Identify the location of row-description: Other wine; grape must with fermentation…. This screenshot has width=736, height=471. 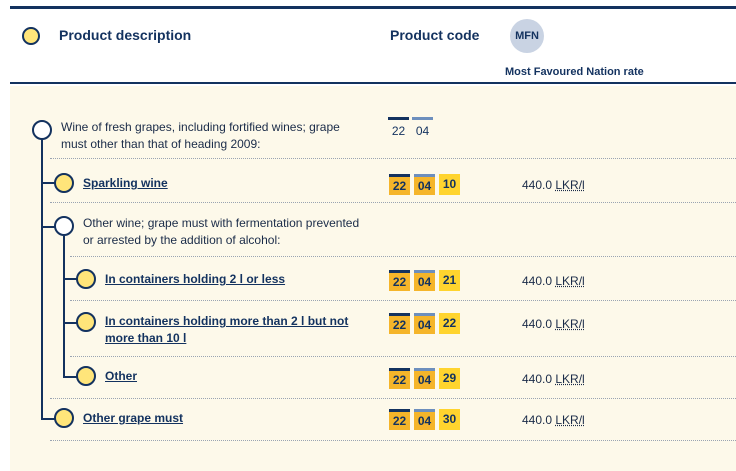
(221, 231).